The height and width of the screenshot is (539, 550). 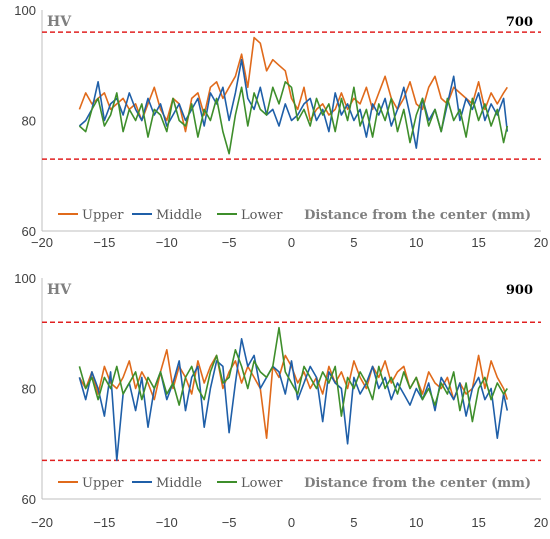 I want to click on series-line-upper, so click(x=293, y=394).